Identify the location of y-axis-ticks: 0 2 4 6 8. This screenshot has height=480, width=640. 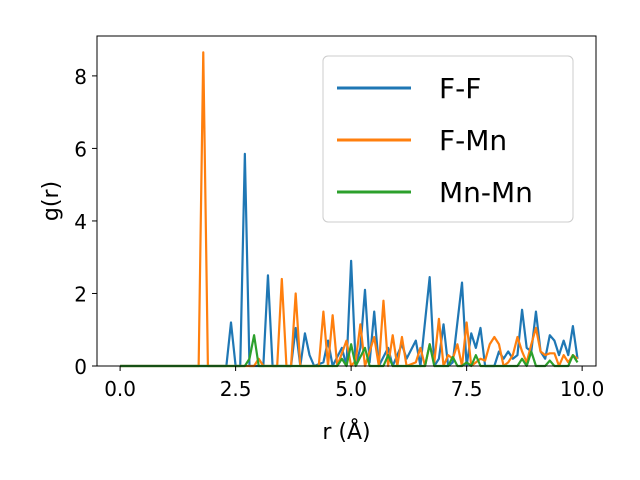
(85, 222).